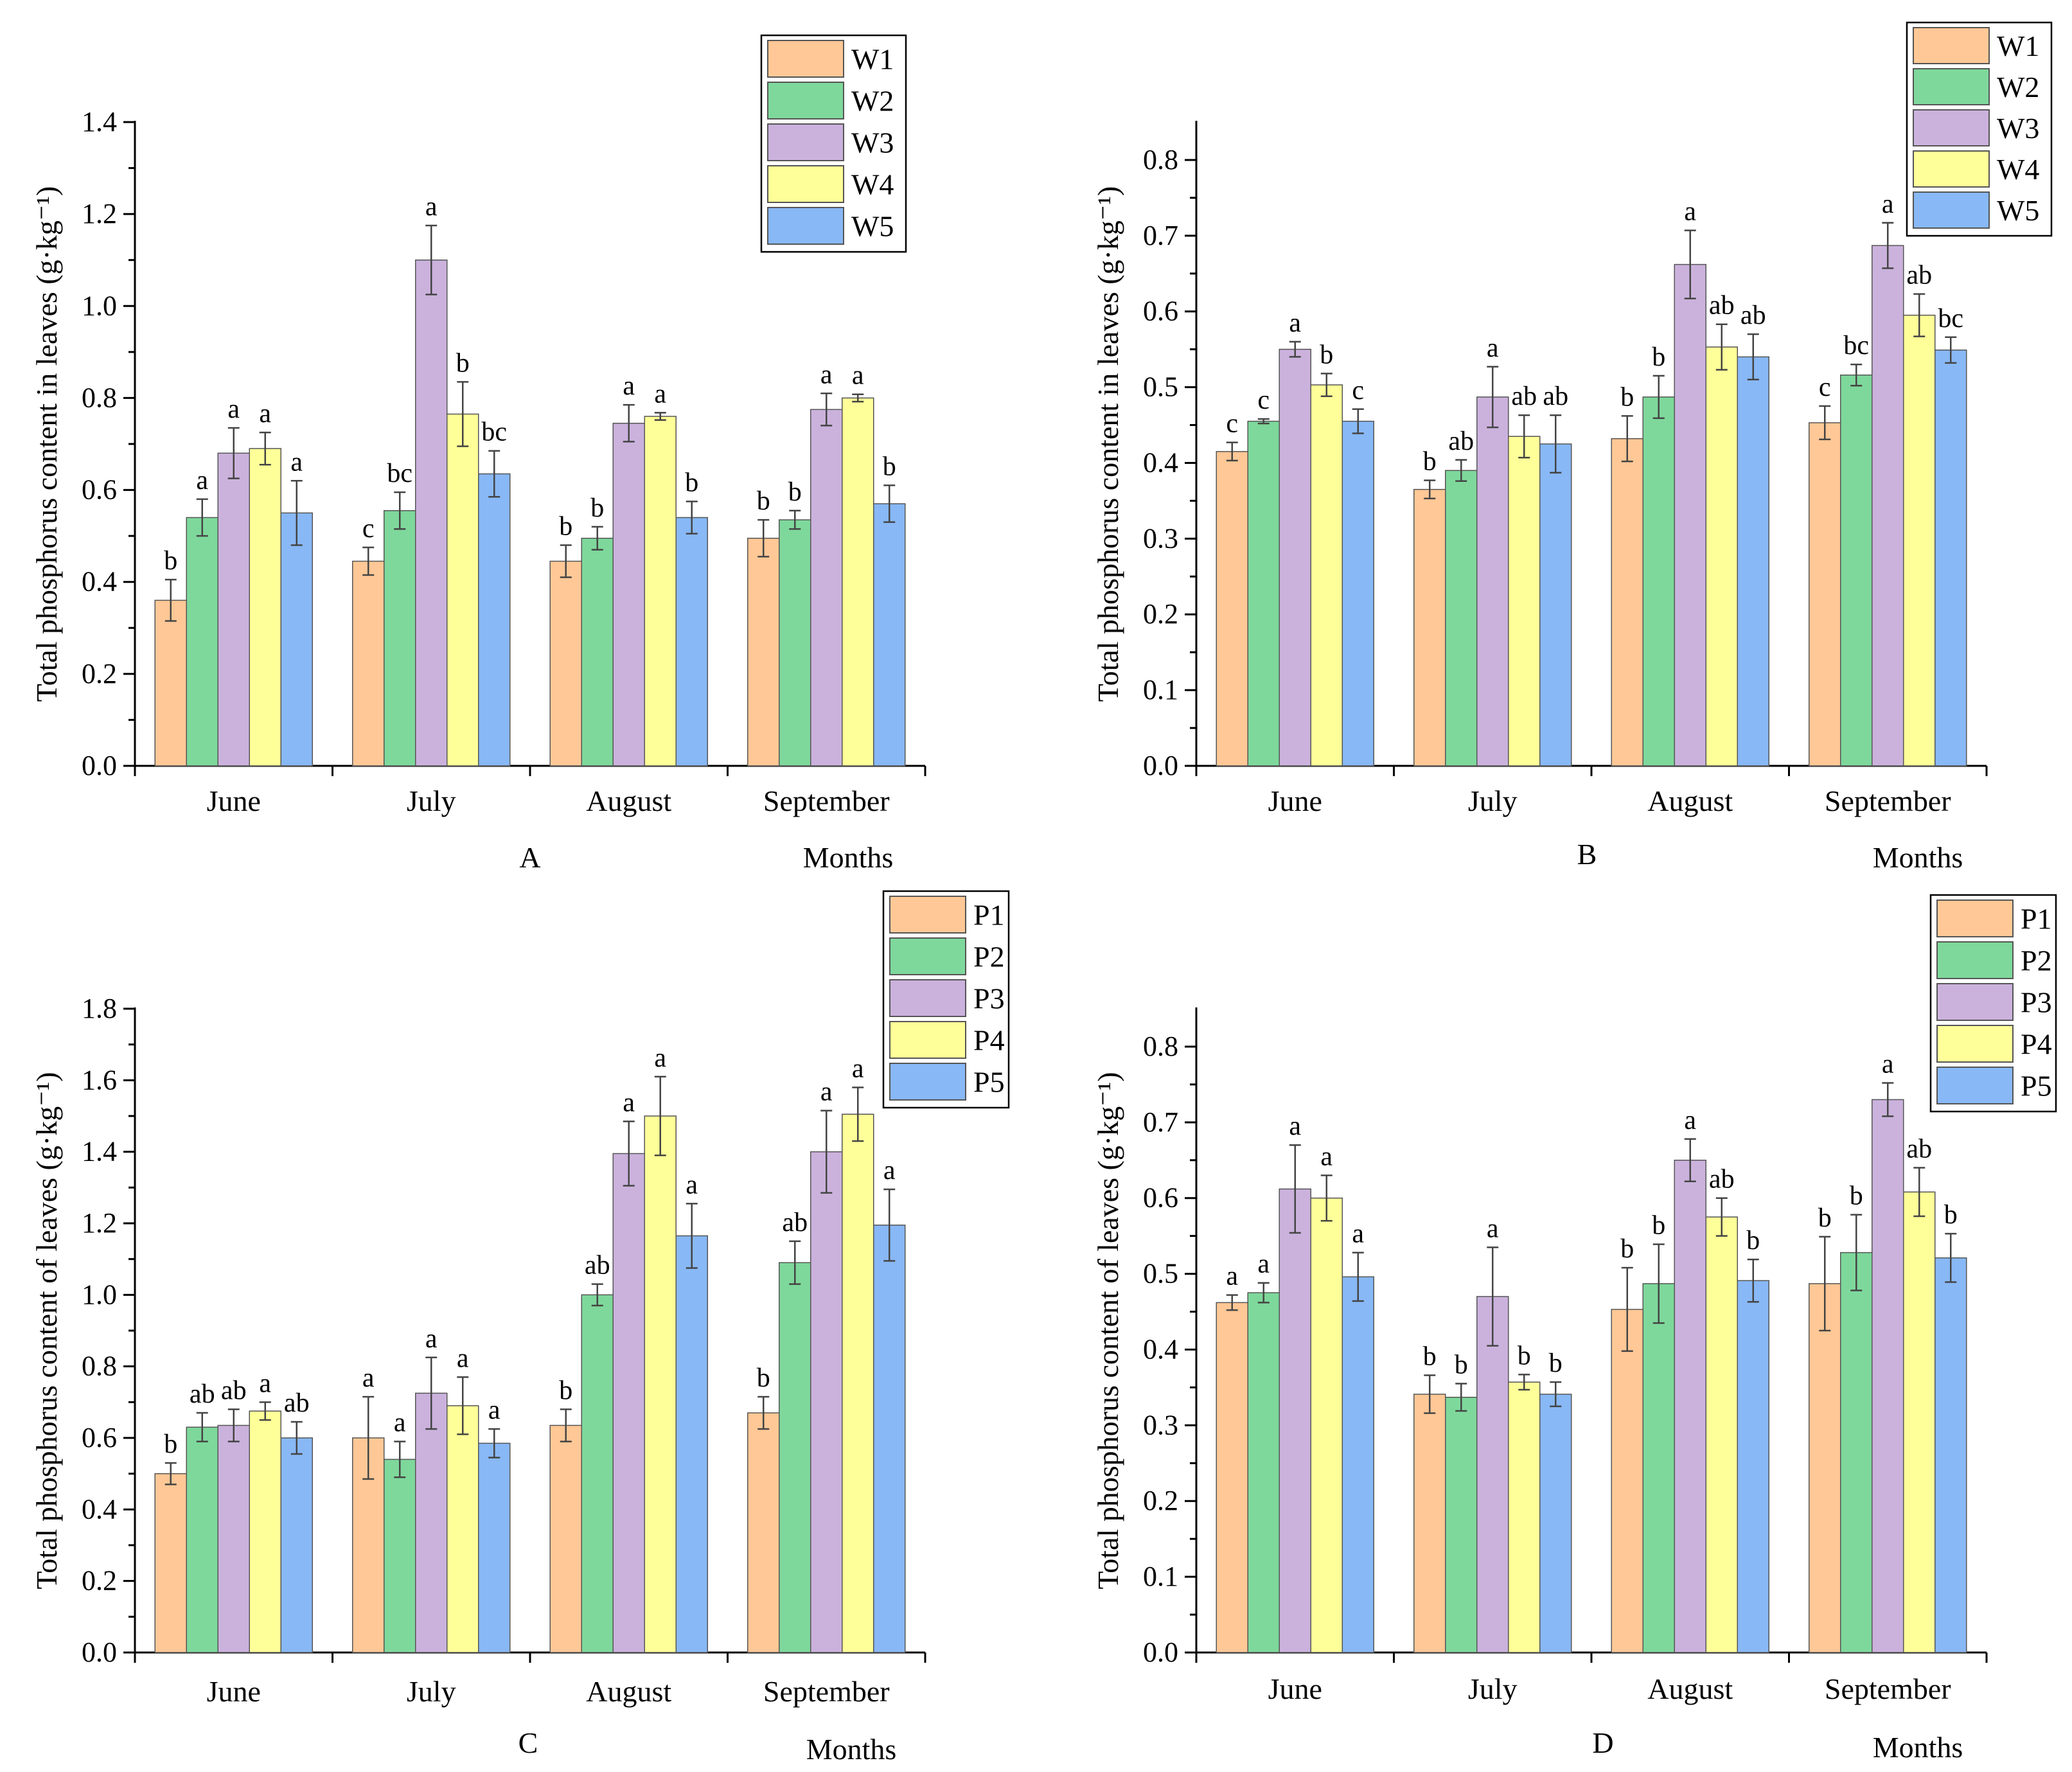 This screenshot has height=1772, width=2072. Describe the element at coordinates (2036, 919) in the screenshot. I see `legend-label: P1` at that location.